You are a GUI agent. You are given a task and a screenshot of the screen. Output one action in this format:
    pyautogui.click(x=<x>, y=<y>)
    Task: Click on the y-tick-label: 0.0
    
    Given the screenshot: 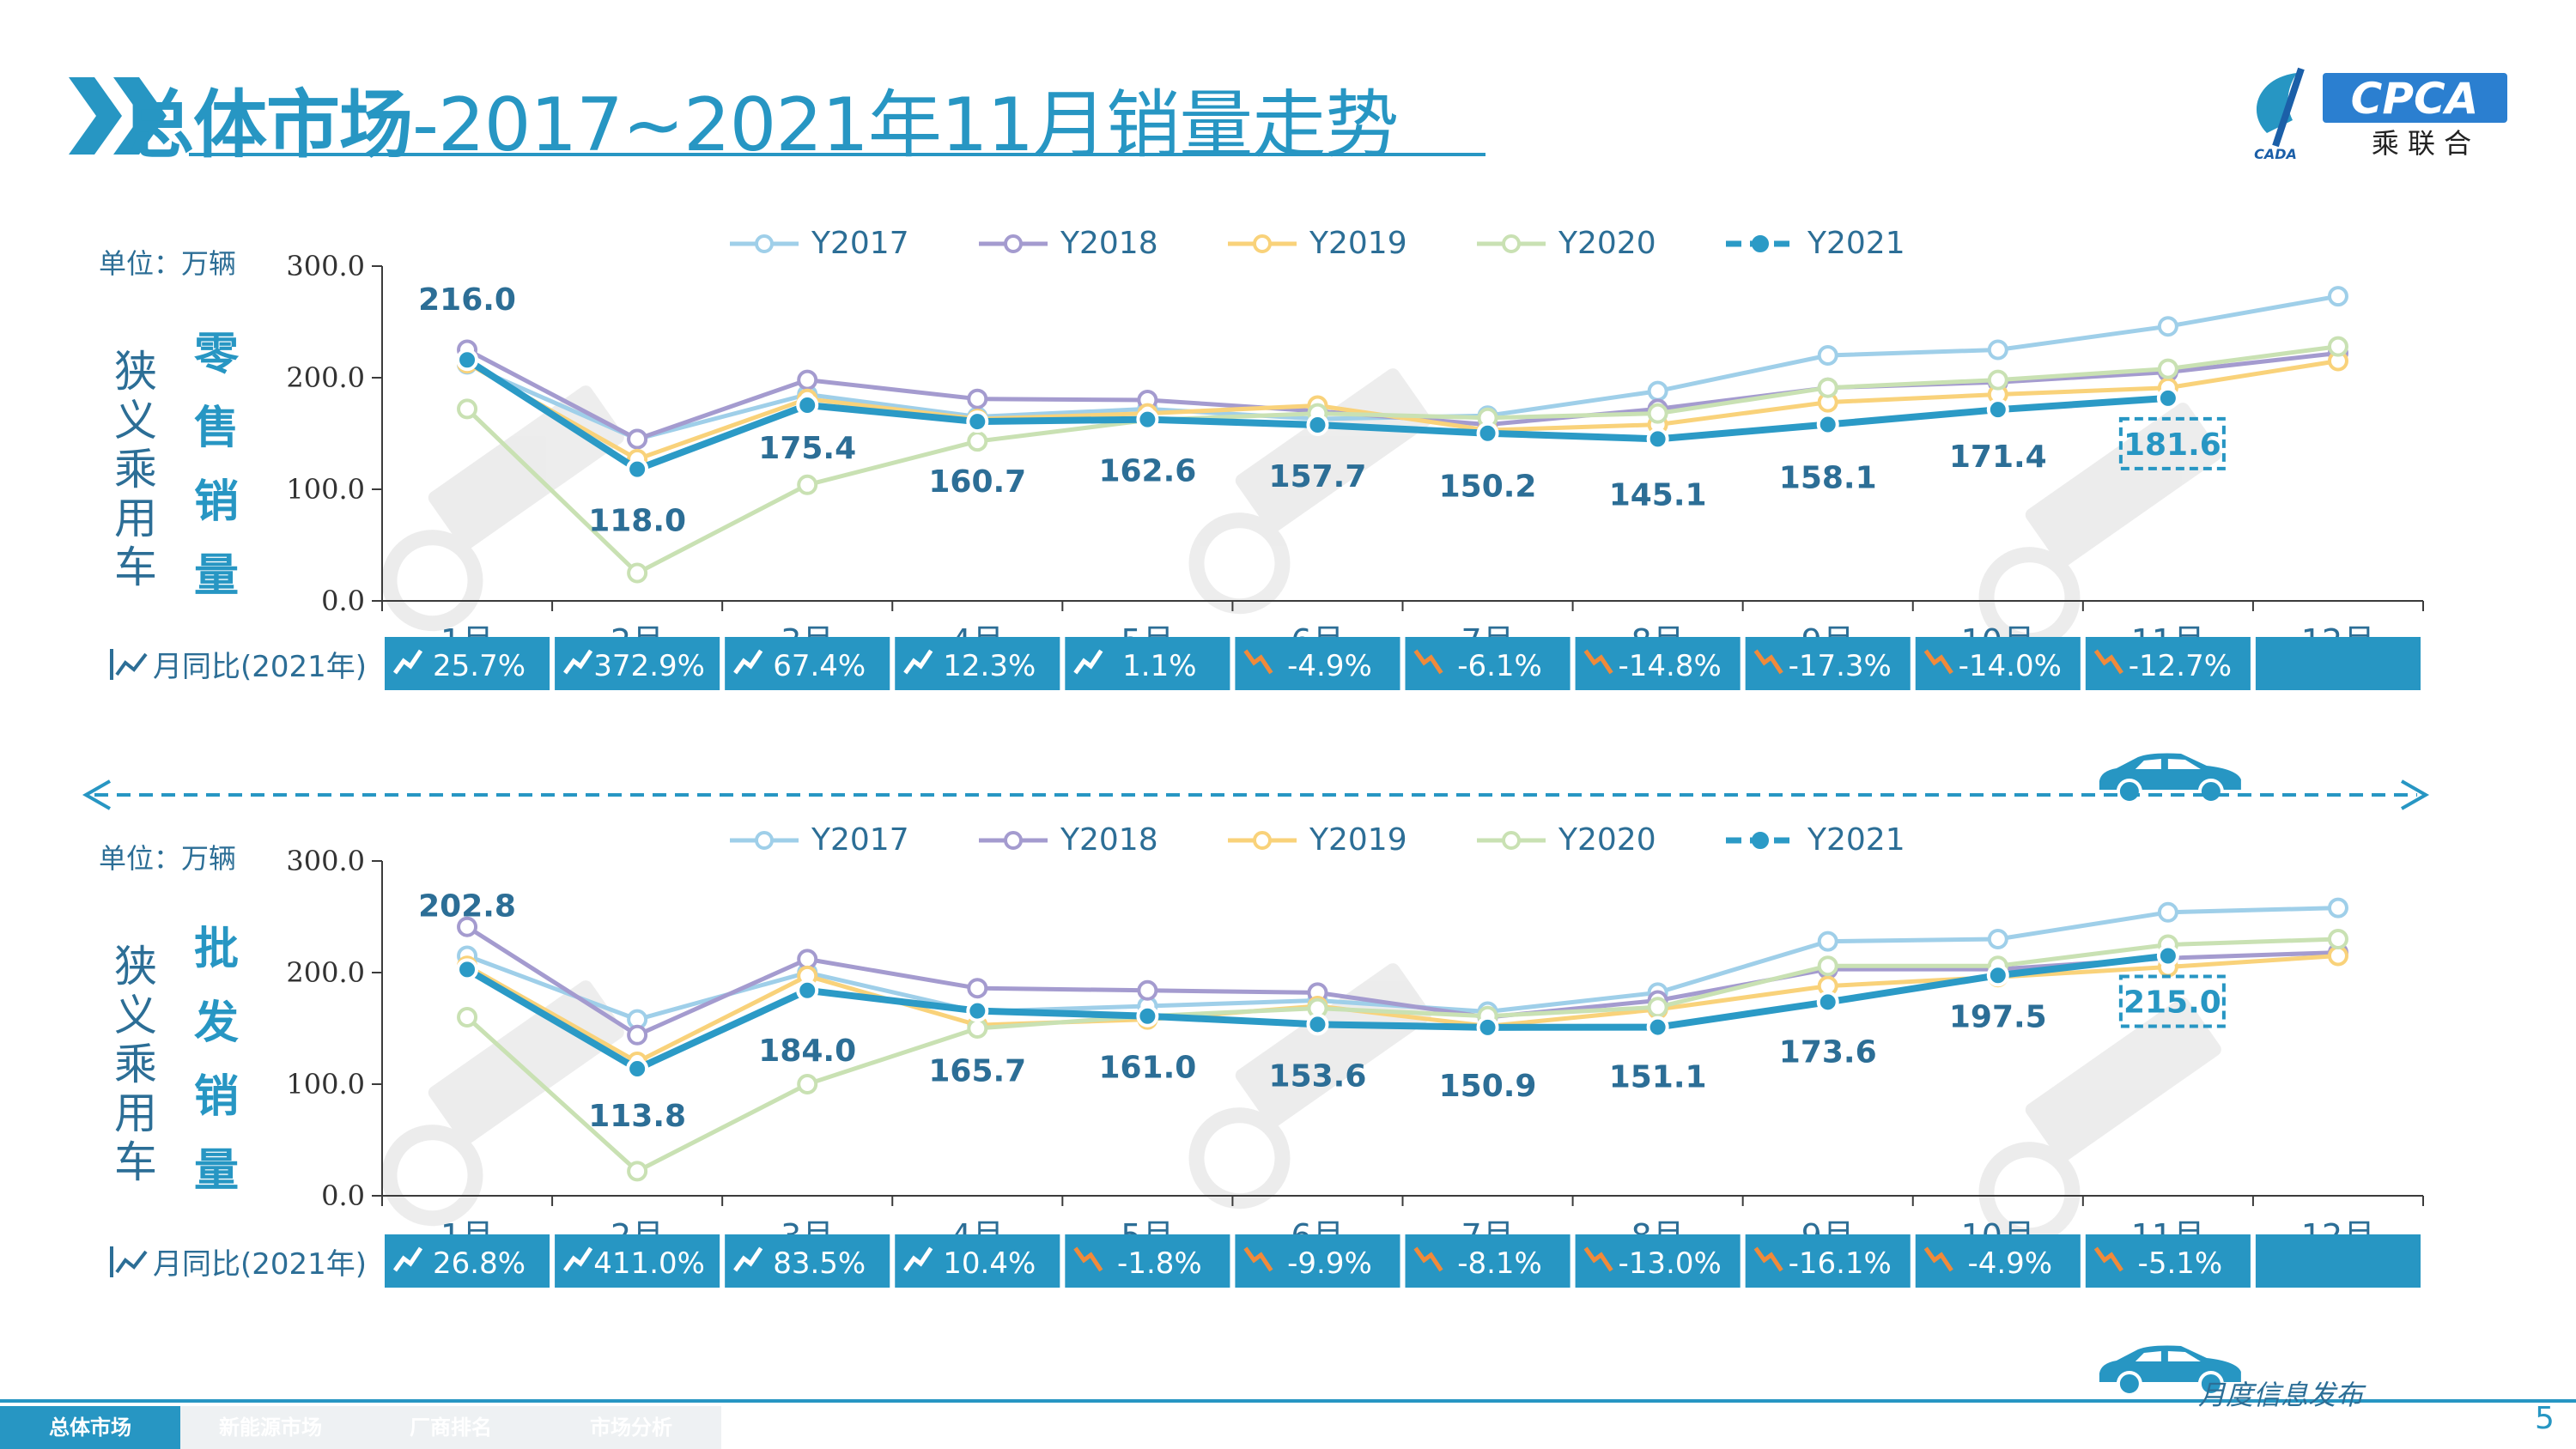 What is the action you would take?
    pyautogui.click(x=343, y=601)
    